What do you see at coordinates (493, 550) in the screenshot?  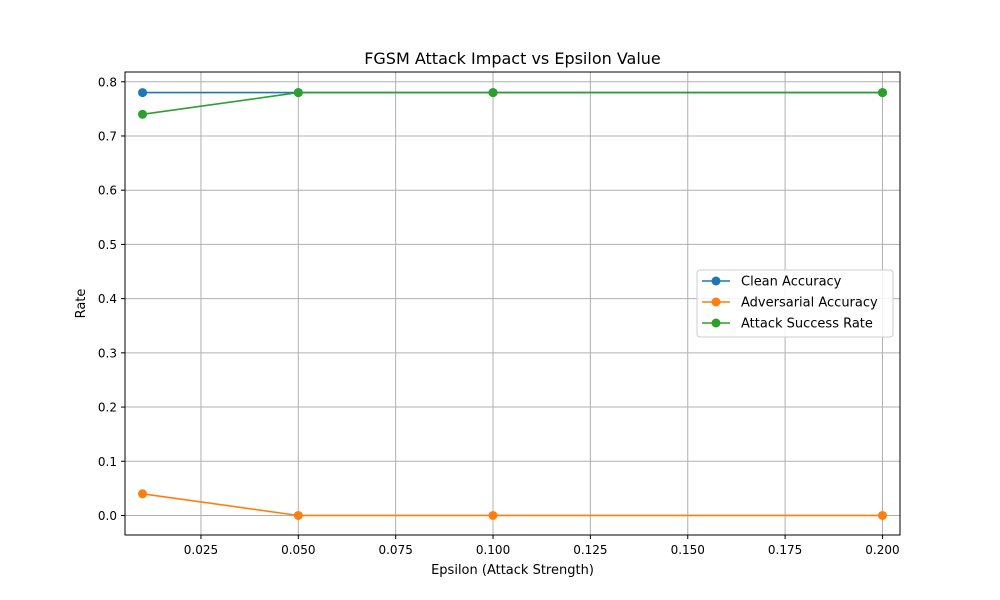 I see `x-tick-label: 0.100` at bounding box center [493, 550].